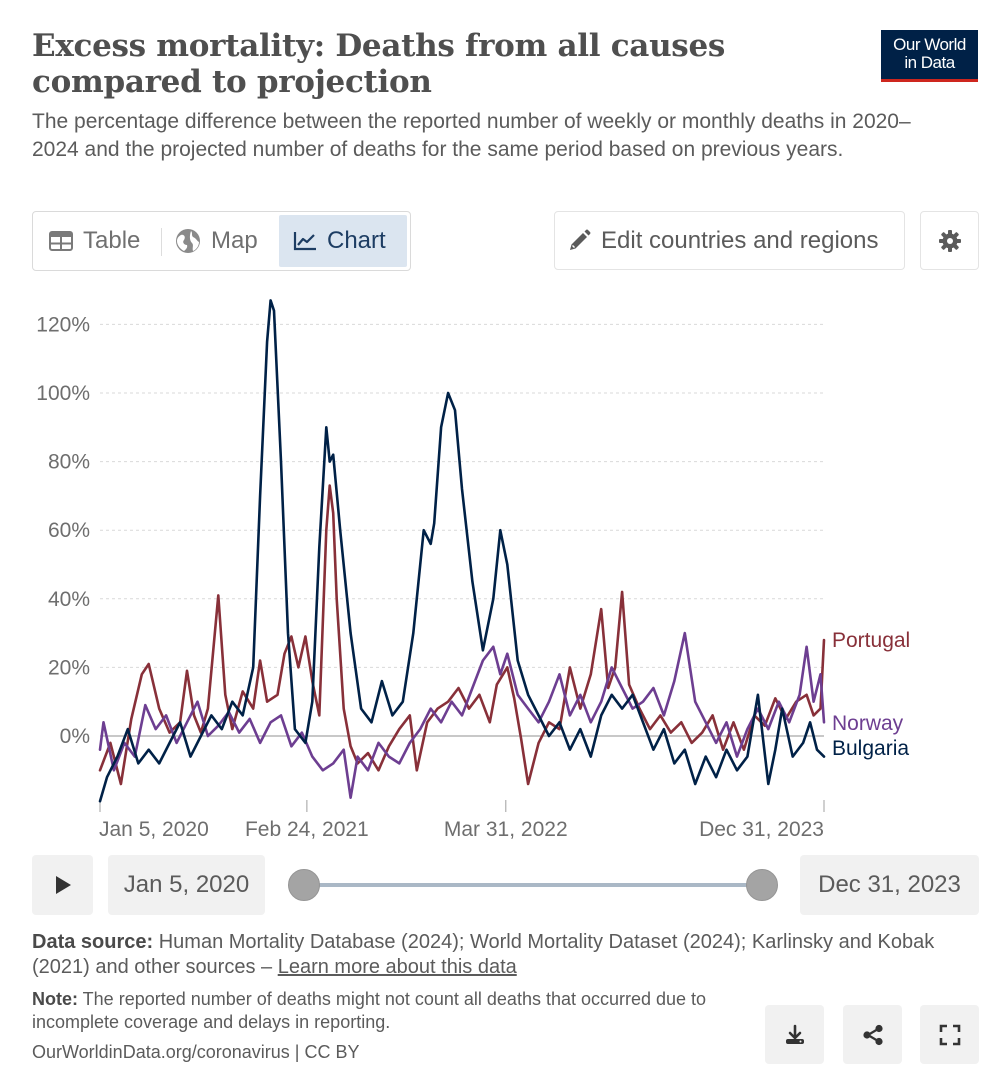  What do you see at coordinates (889, 885) in the screenshot?
I see `timeline-end-date: Dec 31, 2023` at bounding box center [889, 885].